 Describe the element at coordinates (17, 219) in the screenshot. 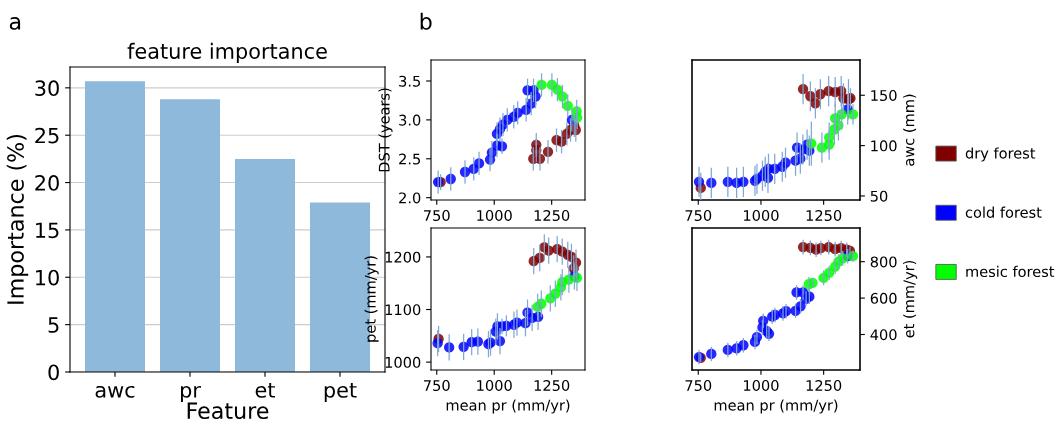

I see `y-axis-title: Importance (%)` at that location.